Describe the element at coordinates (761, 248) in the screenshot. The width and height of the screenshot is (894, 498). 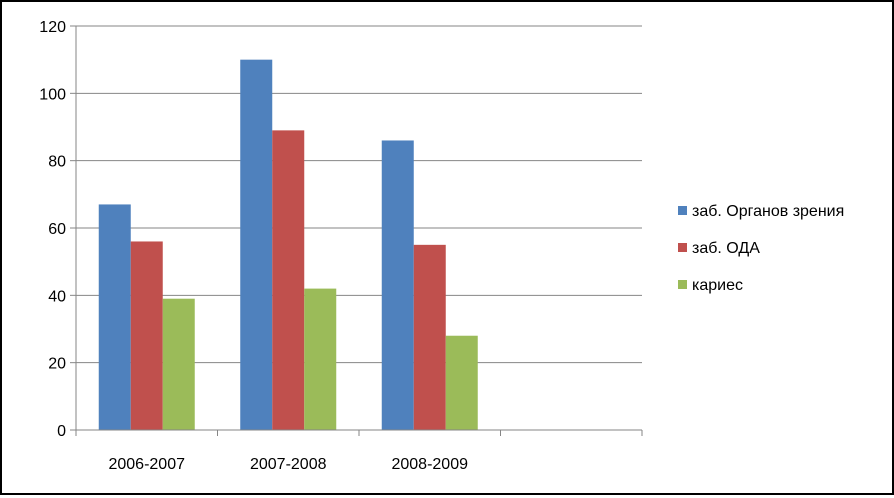
I see `legend: заб. Органов зрения заб. ОДА кариес` at that location.